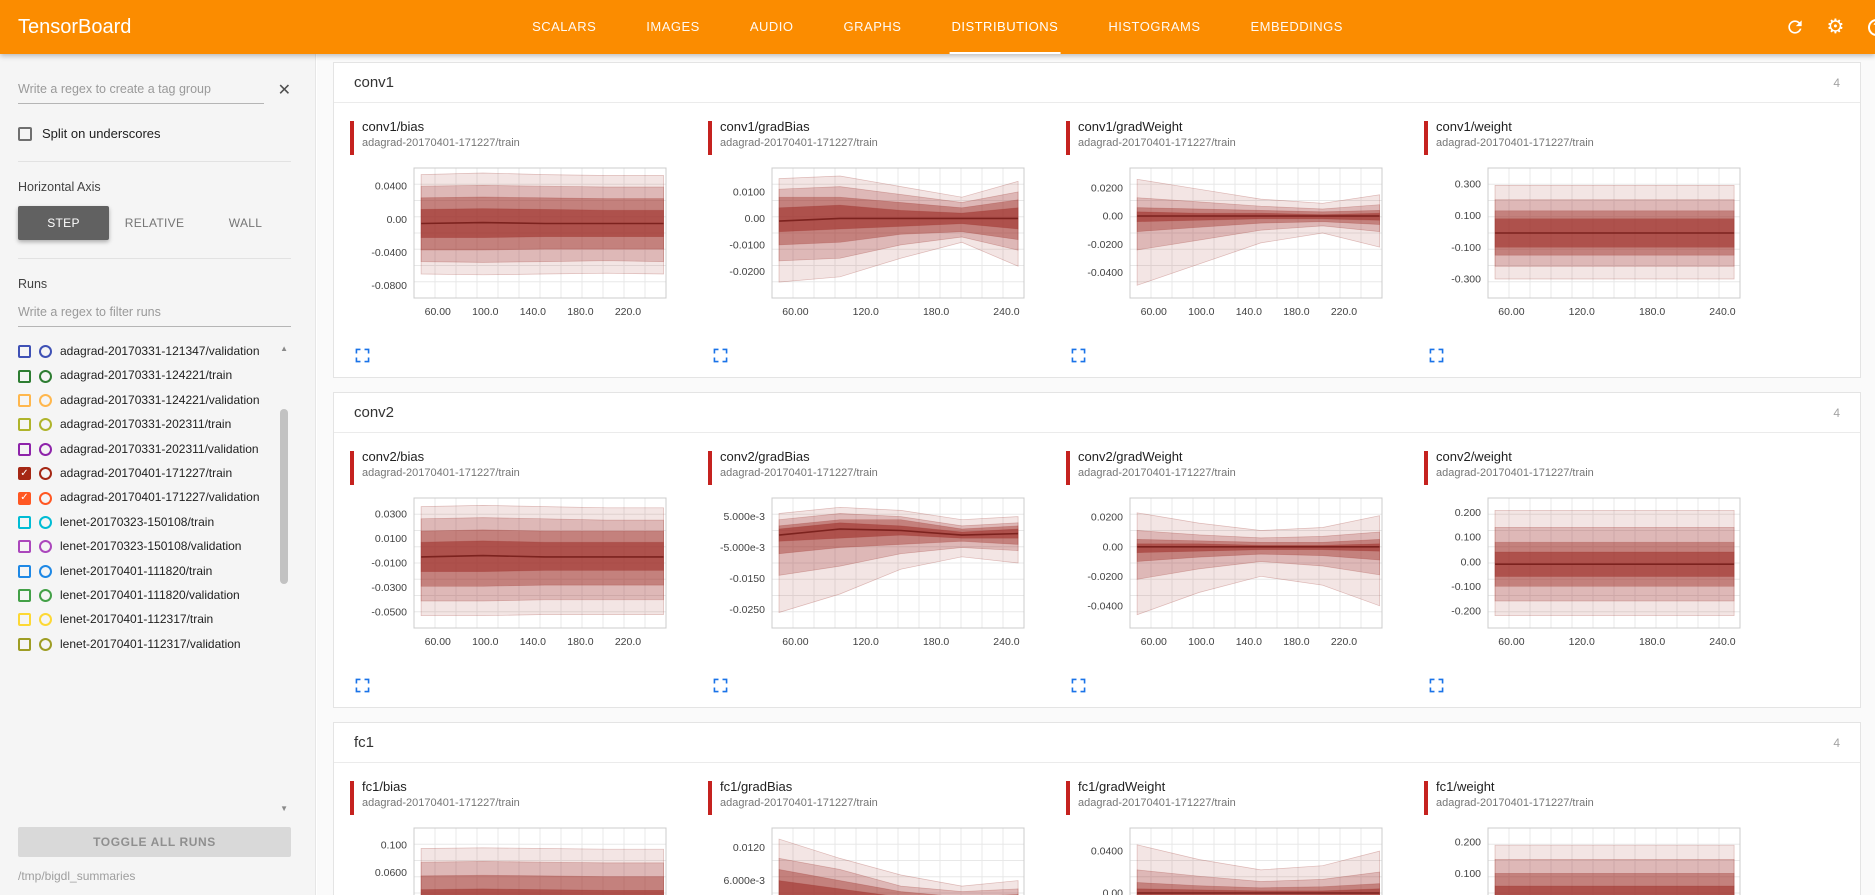 The width and height of the screenshot is (1875, 895). Describe the element at coordinates (144, 644) in the screenshot. I see `run-row: lenet-20170401-112317/validation` at that location.